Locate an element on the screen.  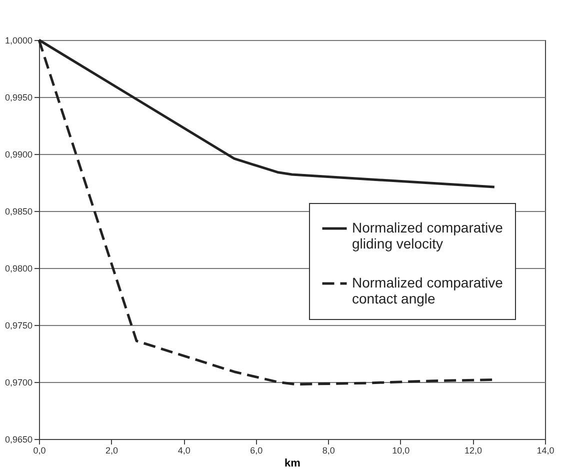
x-tick-label: 8,0 is located at coordinates (328, 451).